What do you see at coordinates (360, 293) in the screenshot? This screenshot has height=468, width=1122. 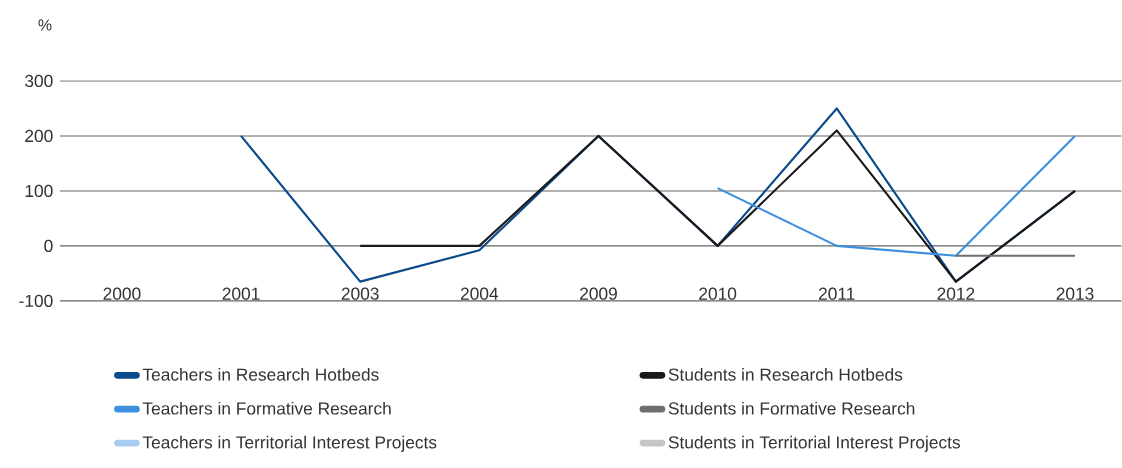 I see `x-tick-label: 2003` at bounding box center [360, 293].